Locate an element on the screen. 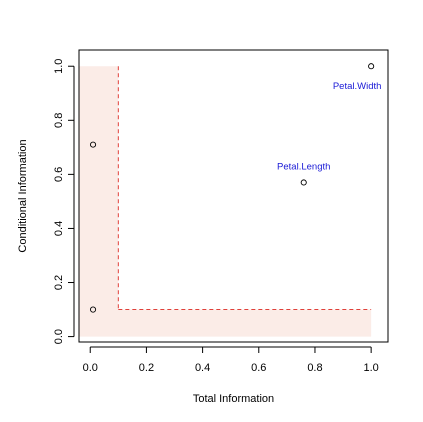 The height and width of the screenshot is (422, 423). x-axis: 0.0 0.2 0.4 0.6 0.8 1.0 is located at coordinates (231, 360).